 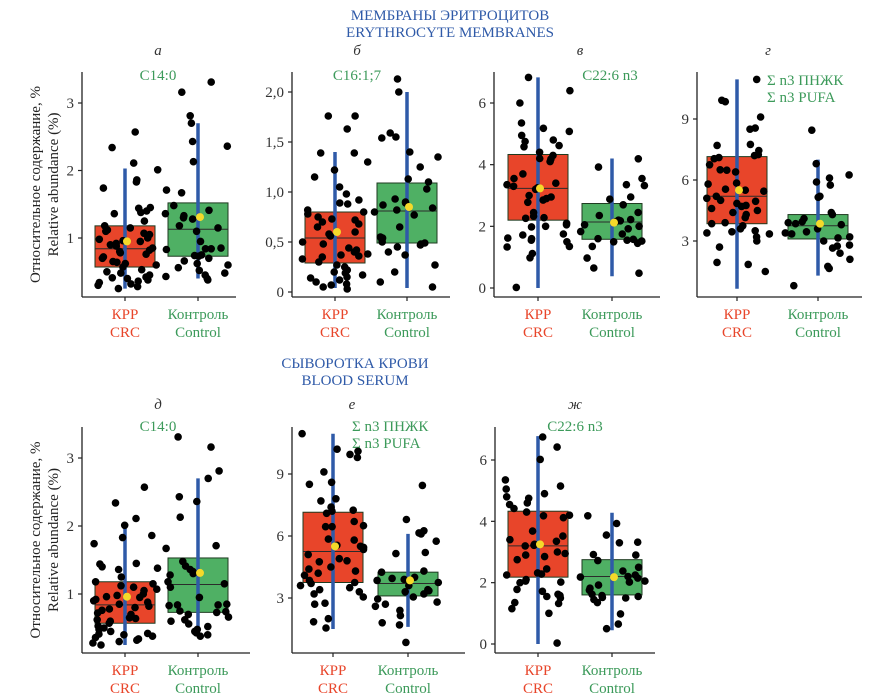 What do you see at coordinates (125, 590) in the screenshot?
I see `group-crc: КРР CRC` at bounding box center [125, 590].